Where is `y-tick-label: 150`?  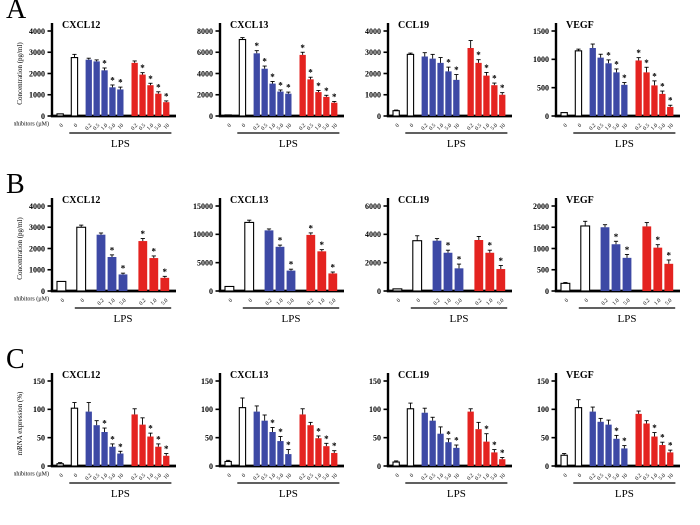
y-tick-label: 150 is located at coordinates (375, 381).